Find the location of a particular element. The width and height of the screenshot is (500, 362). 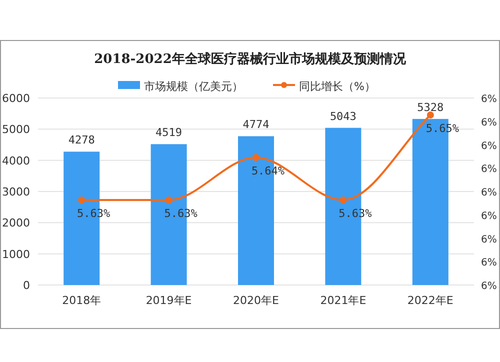

data-label: 4519 is located at coordinates (169, 133).